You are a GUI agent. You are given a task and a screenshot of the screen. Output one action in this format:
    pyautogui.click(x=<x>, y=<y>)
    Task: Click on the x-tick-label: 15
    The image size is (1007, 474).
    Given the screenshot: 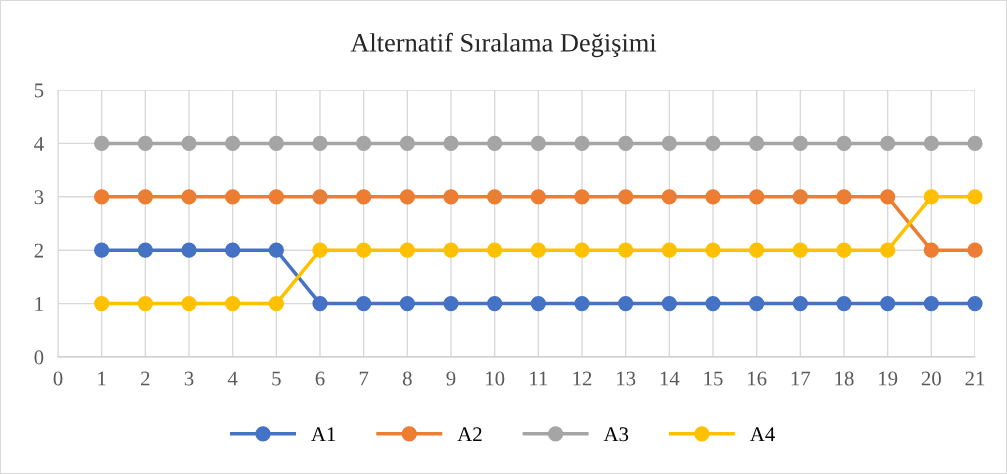 What is the action you would take?
    pyautogui.click(x=713, y=378)
    